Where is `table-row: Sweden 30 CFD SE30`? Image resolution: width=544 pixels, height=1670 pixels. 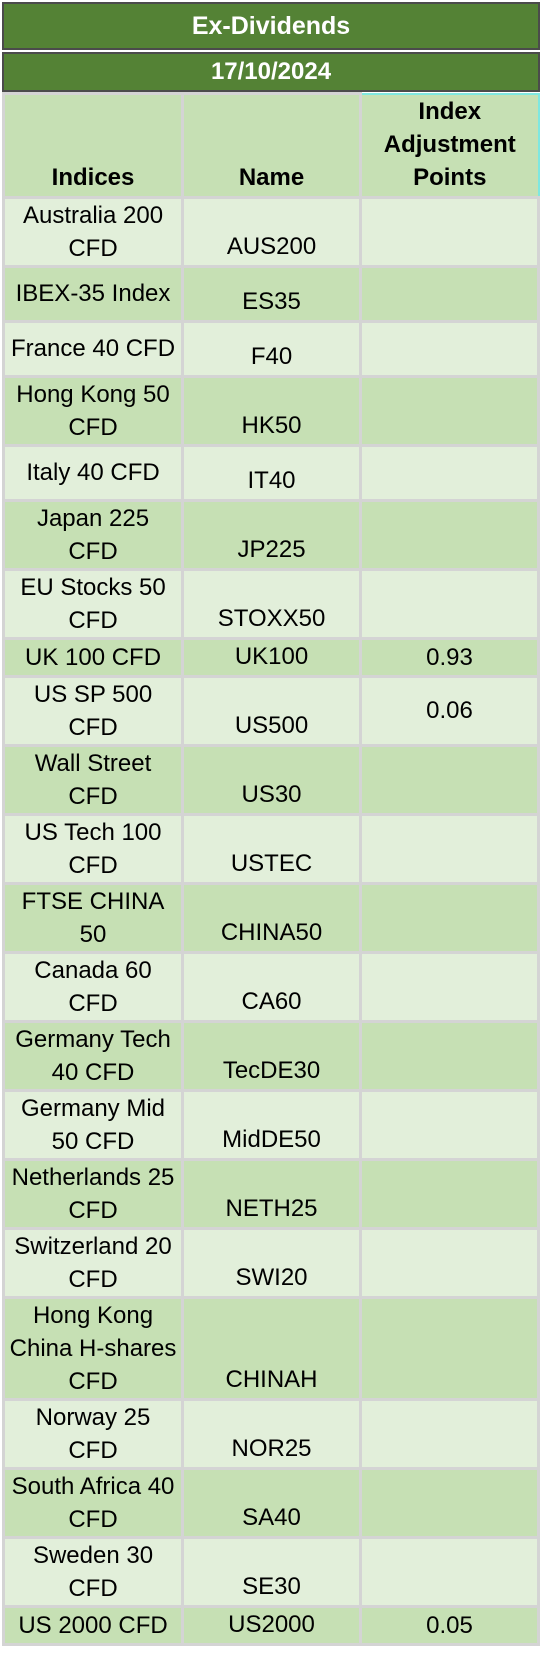
table-row: Sweden 30 CFD SE30 is located at coordinates (270, 1571).